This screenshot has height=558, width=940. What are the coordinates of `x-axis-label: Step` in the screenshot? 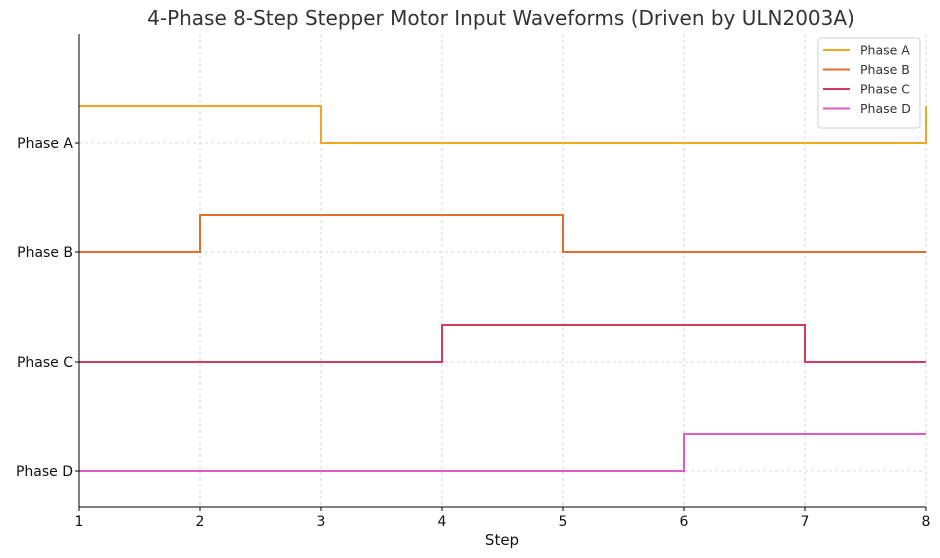 It's located at (502, 540).